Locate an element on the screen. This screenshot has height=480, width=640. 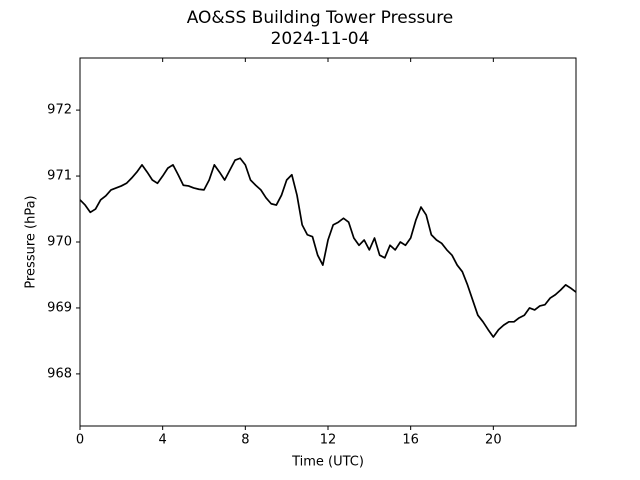
y-axis-label: Pressure (hPa) is located at coordinates (31, 241).